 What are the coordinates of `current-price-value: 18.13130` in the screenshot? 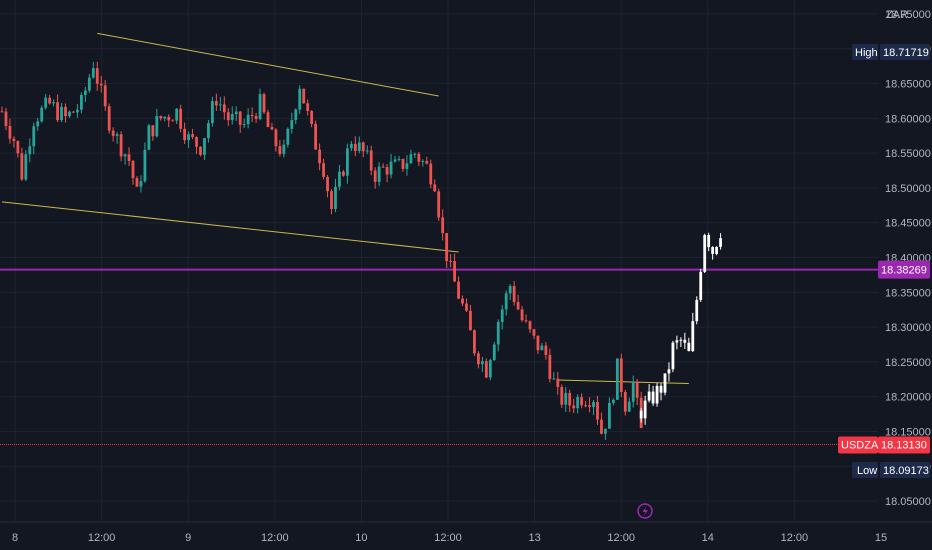 It's located at (904, 446).